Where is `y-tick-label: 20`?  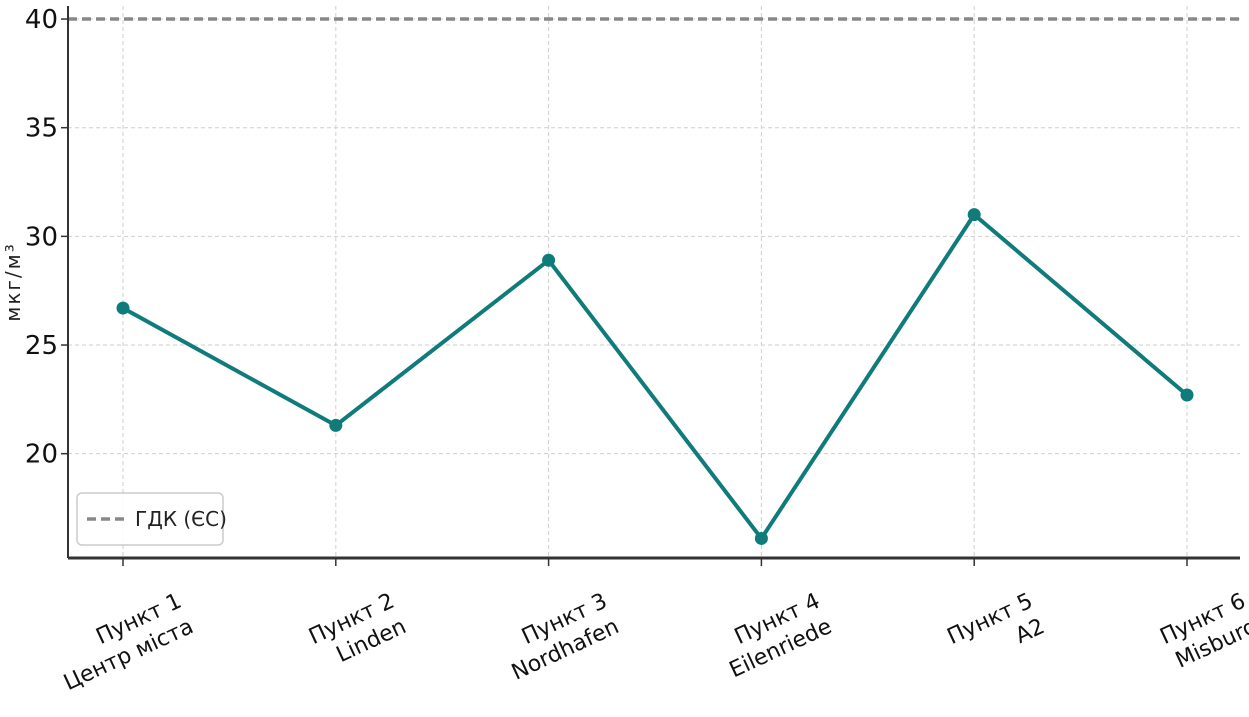 y-tick-label: 20 is located at coordinates (41, 455).